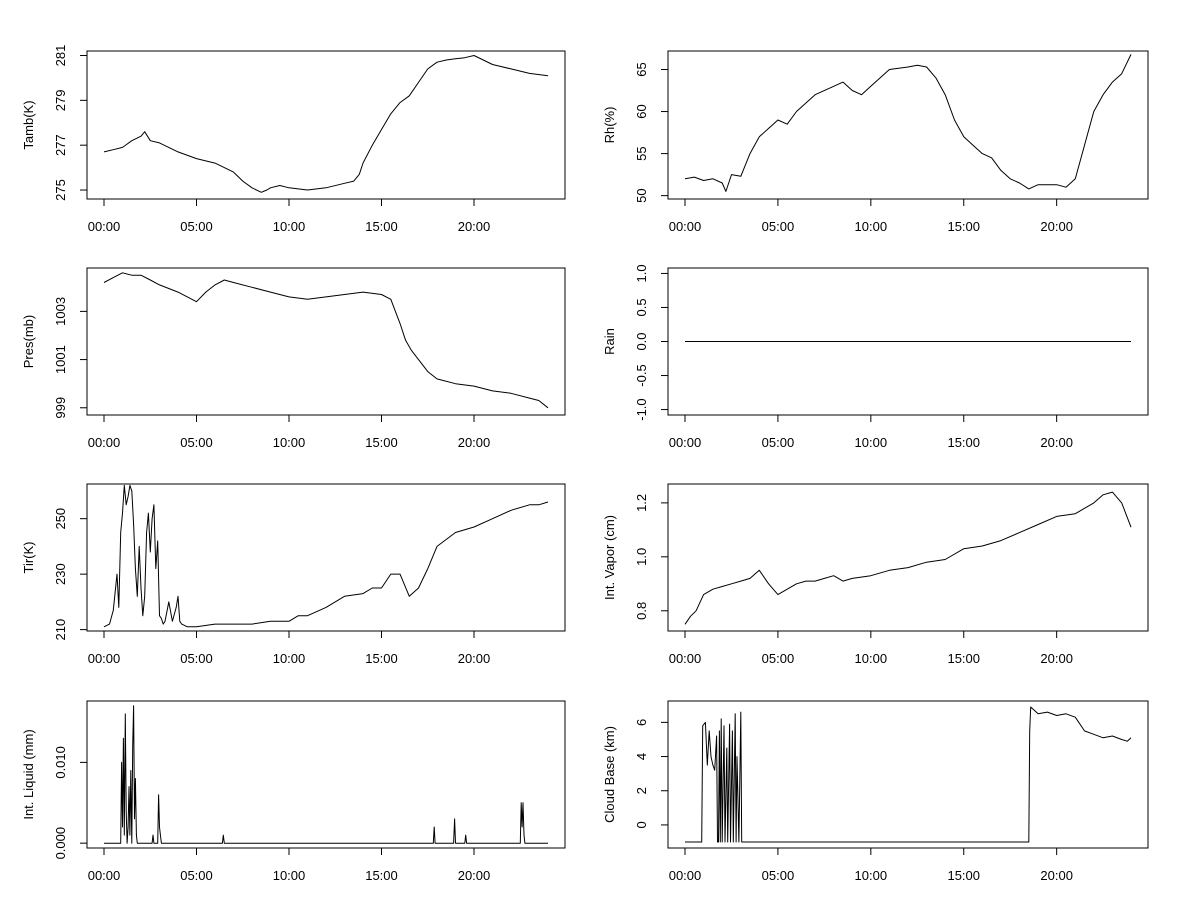 The image size is (1200, 900). Describe the element at coordinates (641, 790) in the screenshot. I see `y-tick-label-cloud-base: 2` at that location.